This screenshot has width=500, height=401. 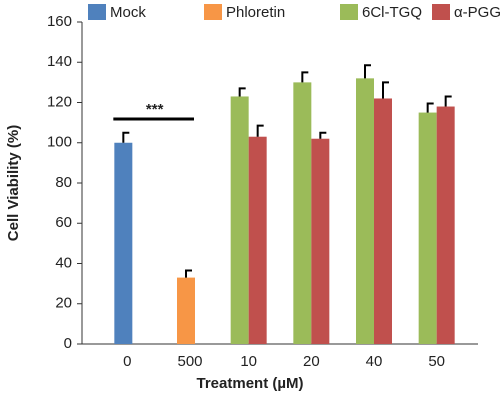 What do you see at coordinates (436, 361) in the screenshot?
I see `x-tick-label: 50` at bounding box center [436, 361].